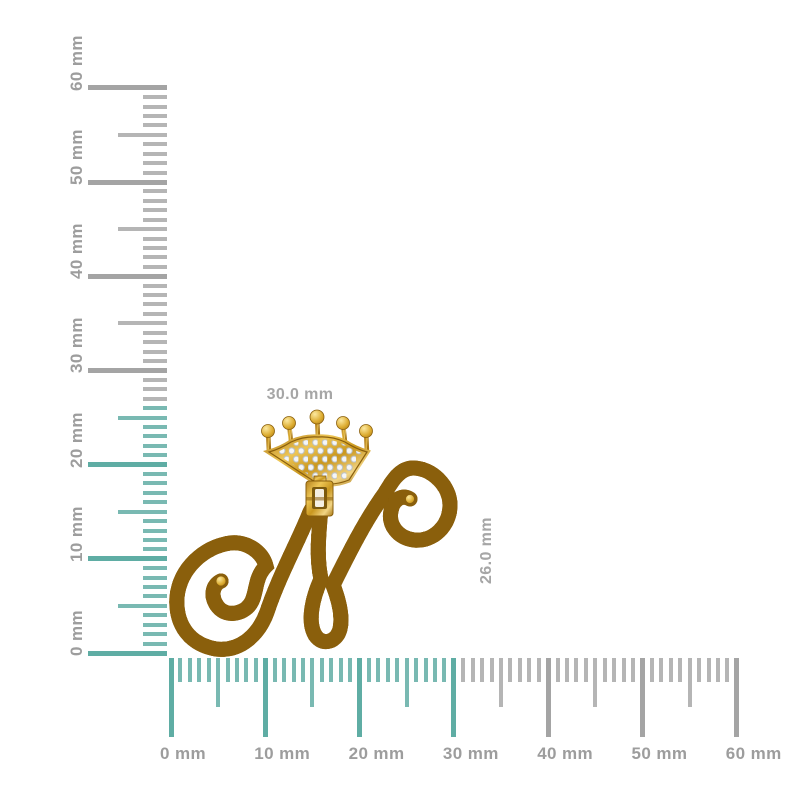 Image resolution: width=800 pixels, height=800 pixels. What do you see at coordinates (76, 62) in the screenshot?
I see `vertical-ruler-label: 60 mm` at bounding box center [76, 62].